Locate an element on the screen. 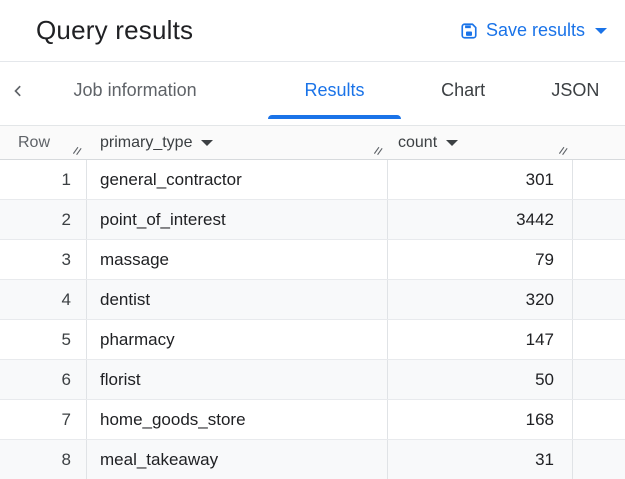 This screenshot has width=625, height=479. column-header-label: Row is located at coordinates (34, 142).